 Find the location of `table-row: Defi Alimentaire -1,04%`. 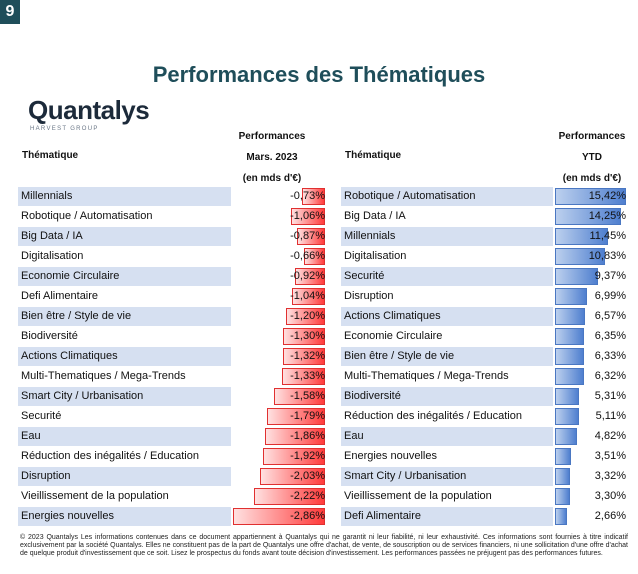

table-row: Defi Alimentaire -1,04% is located at coordinates (172, 297).